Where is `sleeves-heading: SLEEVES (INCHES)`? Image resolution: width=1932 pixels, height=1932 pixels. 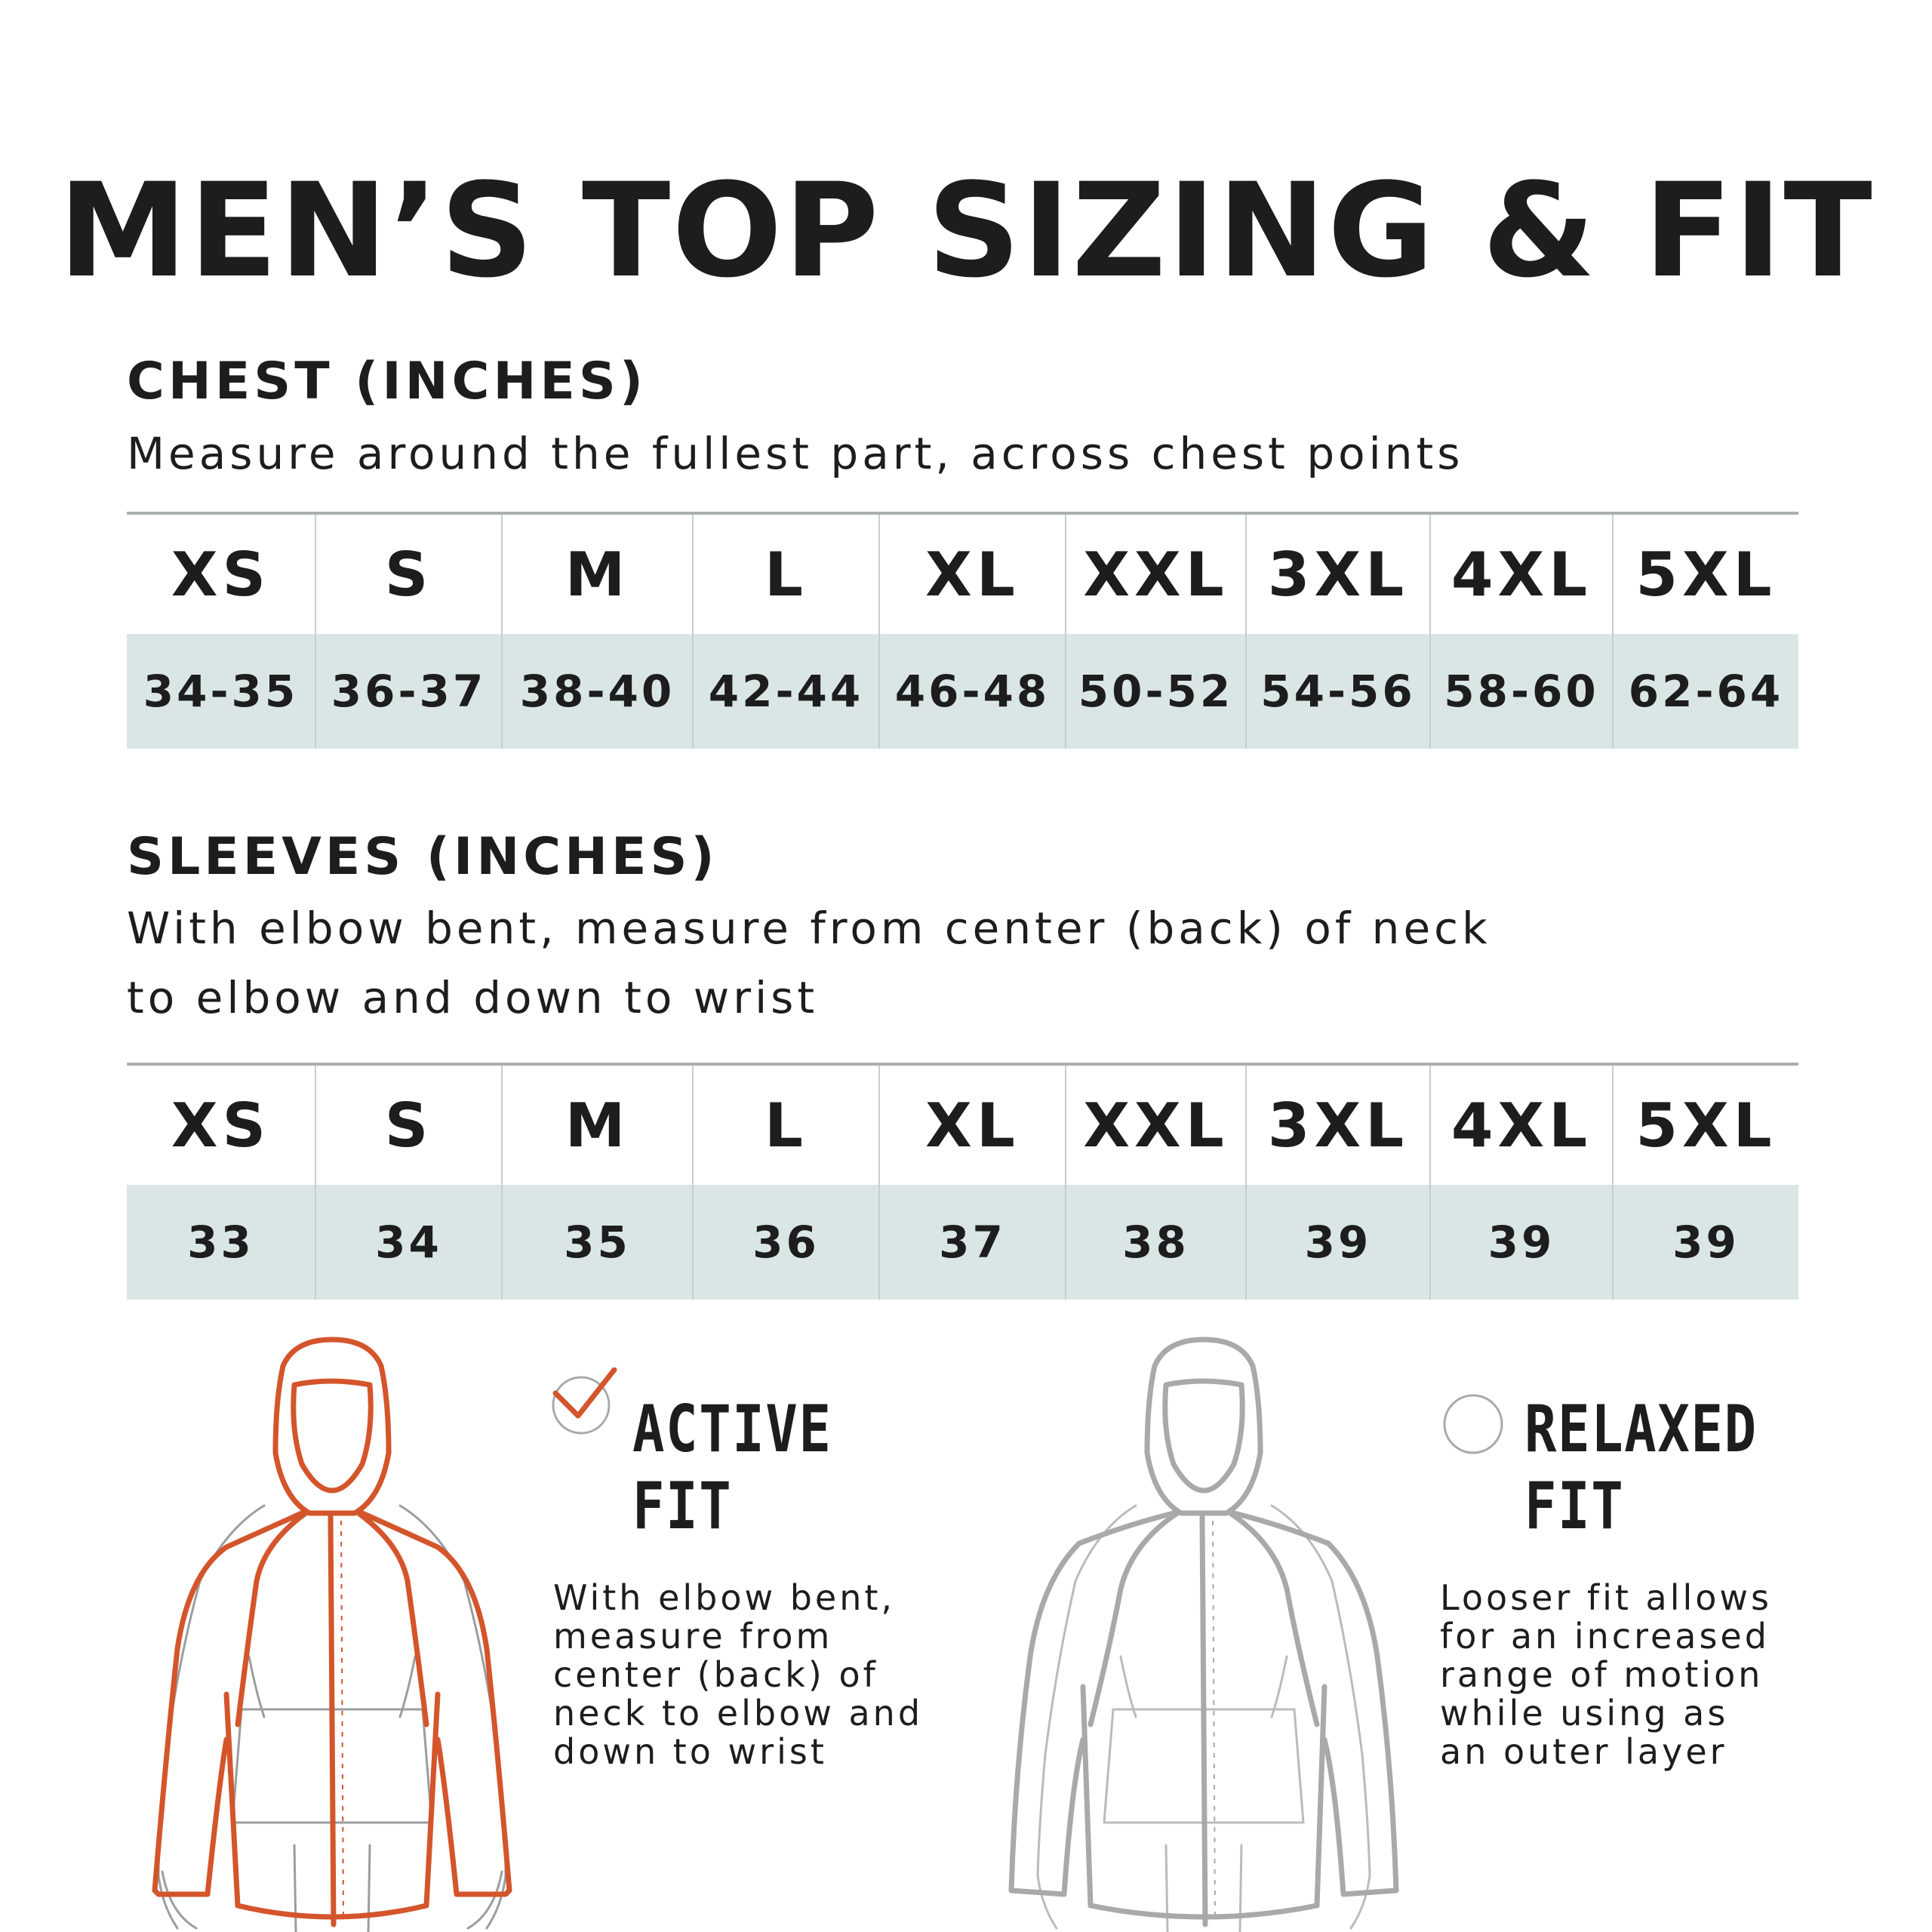 sleeves-heading: SLEEVES (INCHES) is located at coordinates (422, 857).